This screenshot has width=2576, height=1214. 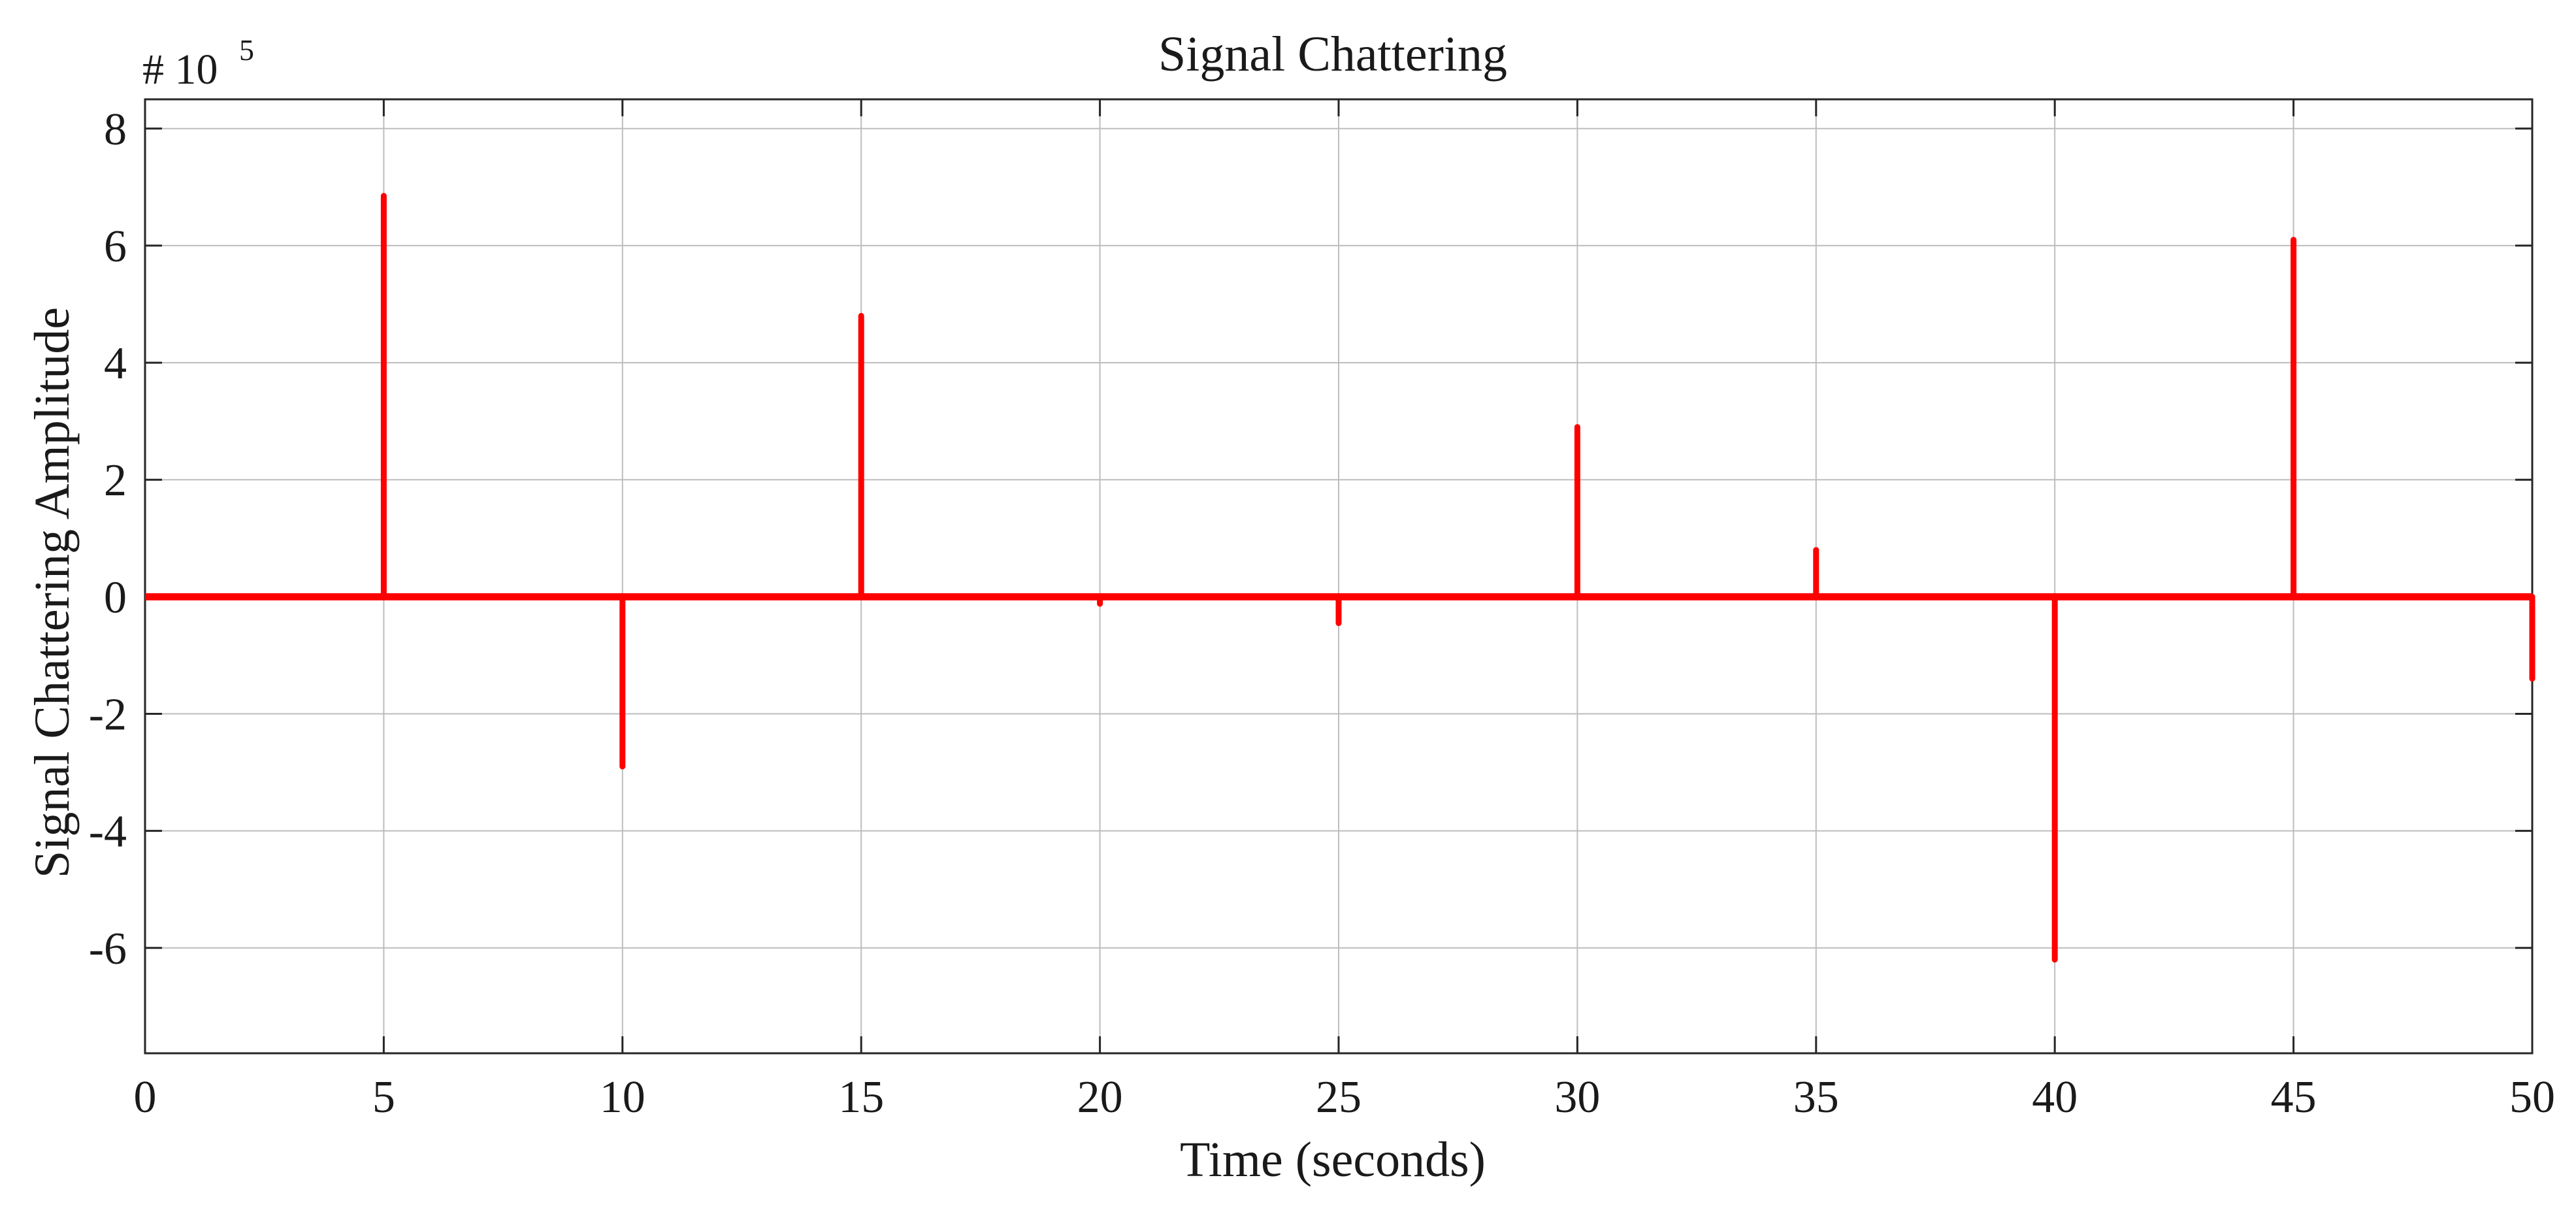 What do you see at coordinates (52, 592) in the screenshot?
I see `y-axis-label: Signal Chattering Amplitude` at bounding box center [52, 592].